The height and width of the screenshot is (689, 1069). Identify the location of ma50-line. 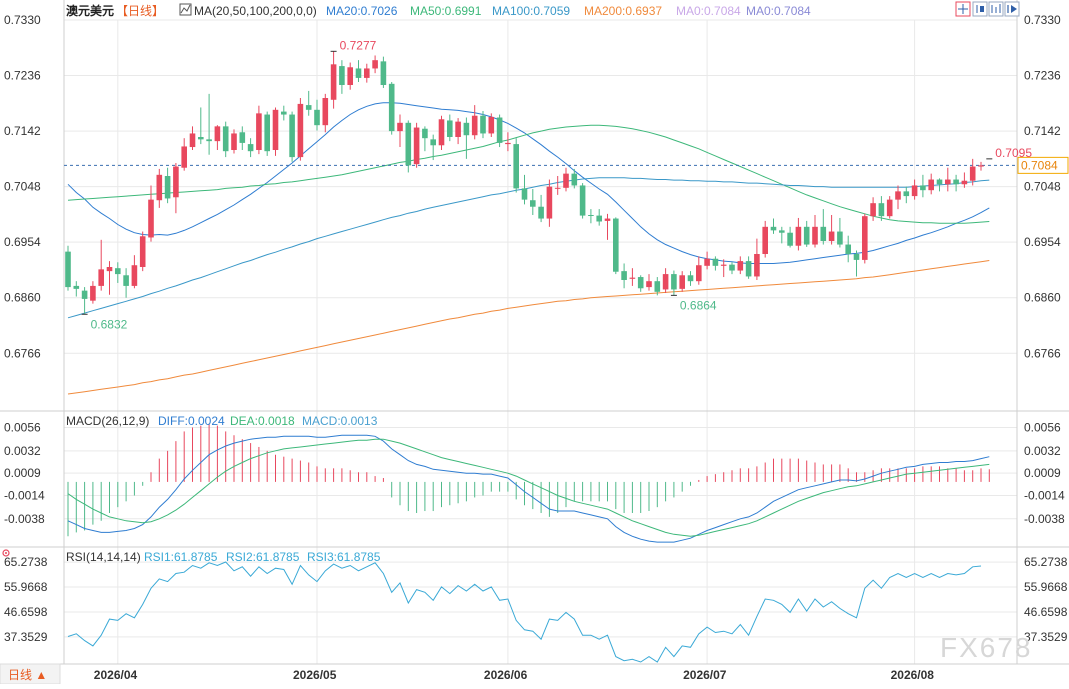
(528, 174).